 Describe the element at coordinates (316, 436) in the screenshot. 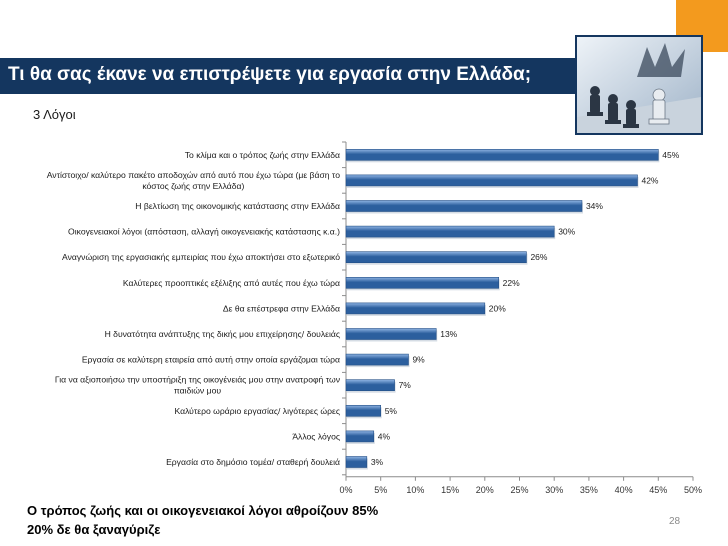

I see `category-label: Άλλος λόγος` at that location.